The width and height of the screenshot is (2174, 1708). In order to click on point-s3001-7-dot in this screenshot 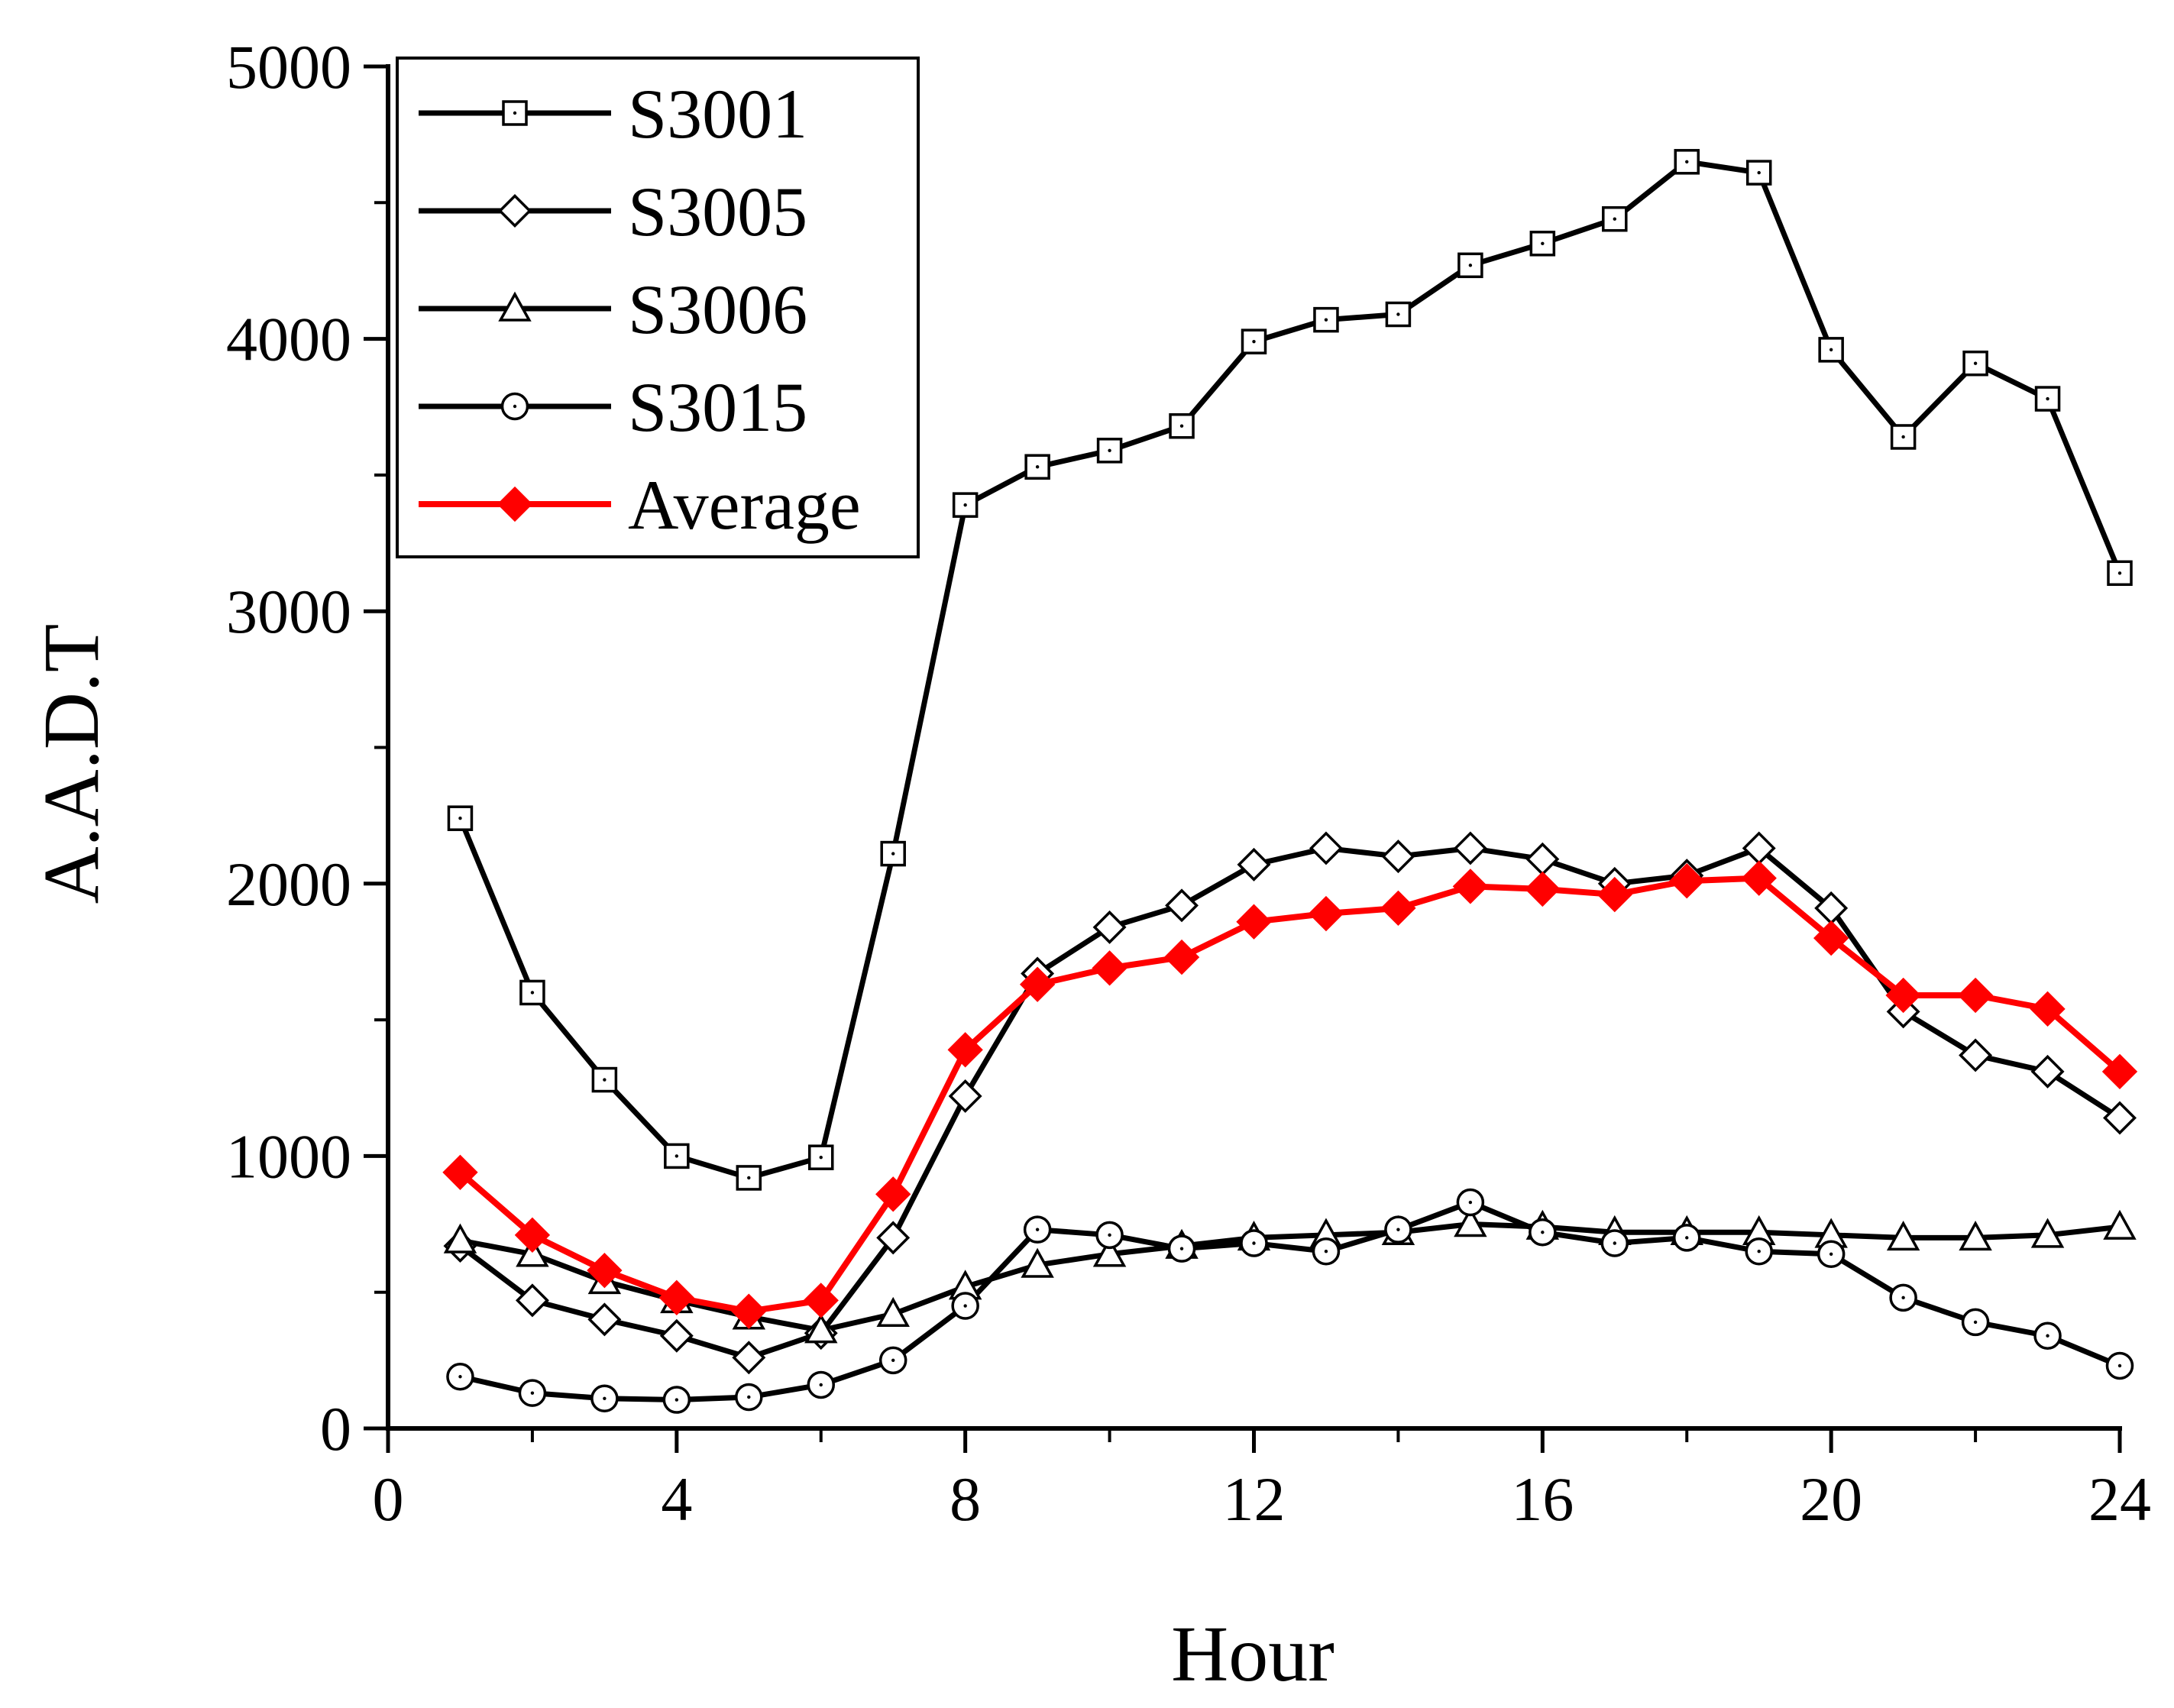, I will do `click(893, 854)`.